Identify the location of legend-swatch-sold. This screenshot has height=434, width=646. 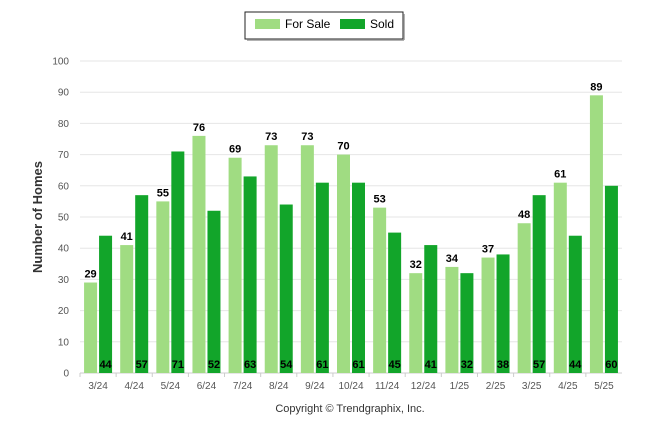
(352, 24).